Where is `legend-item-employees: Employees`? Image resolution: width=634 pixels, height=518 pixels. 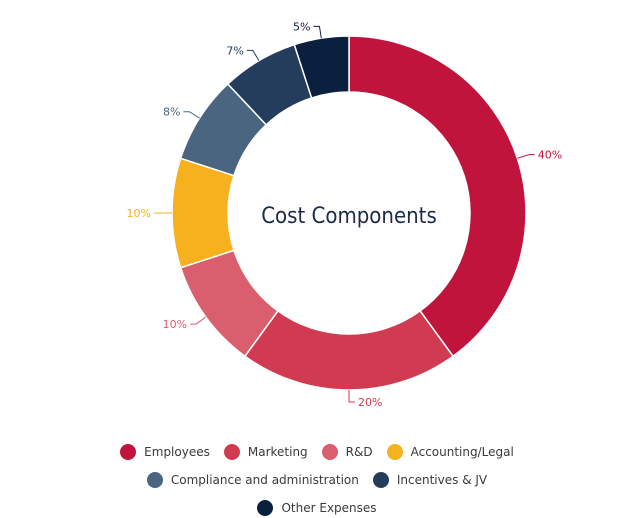 legend-item-employees: Employees is located at coordinates (165, 452).